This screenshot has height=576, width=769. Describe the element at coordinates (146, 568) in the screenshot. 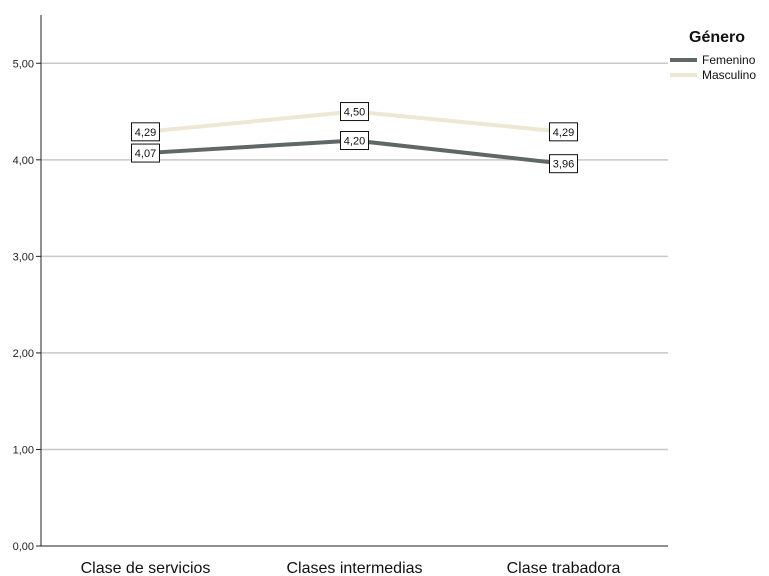

I see `x-tick-label: Clase de servicios` at that location.